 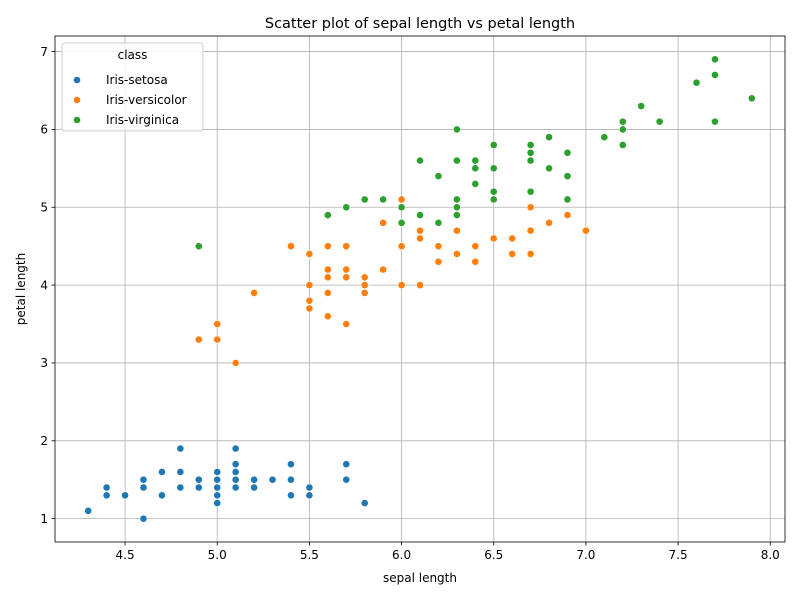 I want to click on y-tick-label: 2, so click(x=44, y=441).